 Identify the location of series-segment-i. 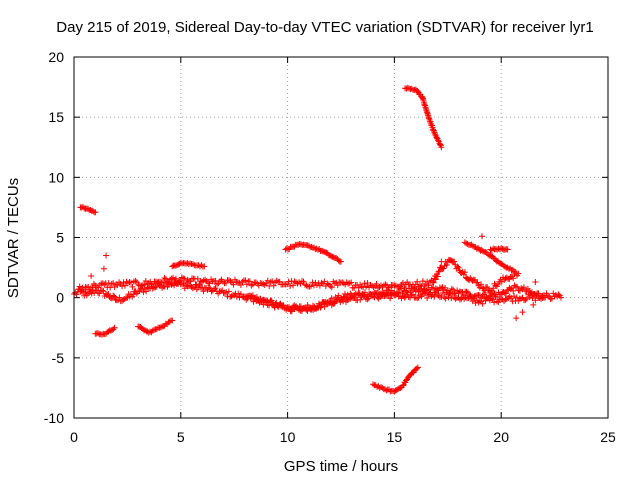
(499, 249).